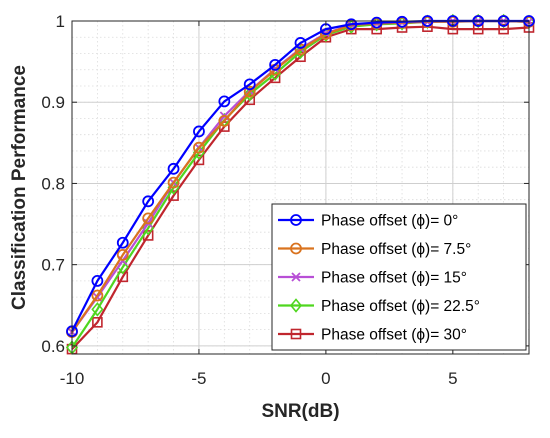 The image size is (550, 438). Describe the element at coordinates (396, 249) in the screenshot. I see `legend-label: Phase offset (ϕ)= 7.5°` at that location.